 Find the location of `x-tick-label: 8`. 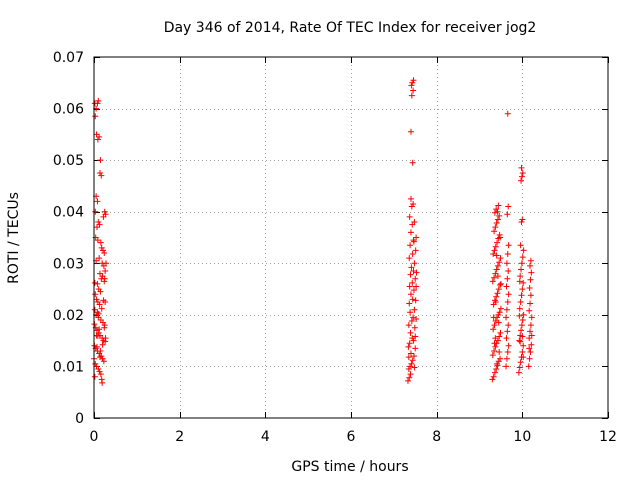

x-tick-label: 8 is located at coordinates (436, 437).